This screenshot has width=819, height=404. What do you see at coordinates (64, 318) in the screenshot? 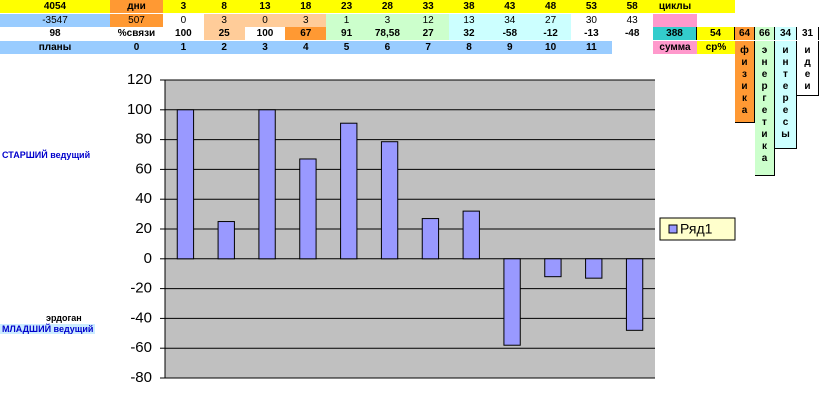
I see `erdogan-label: эрдоган` at bounding box center [64, 318].